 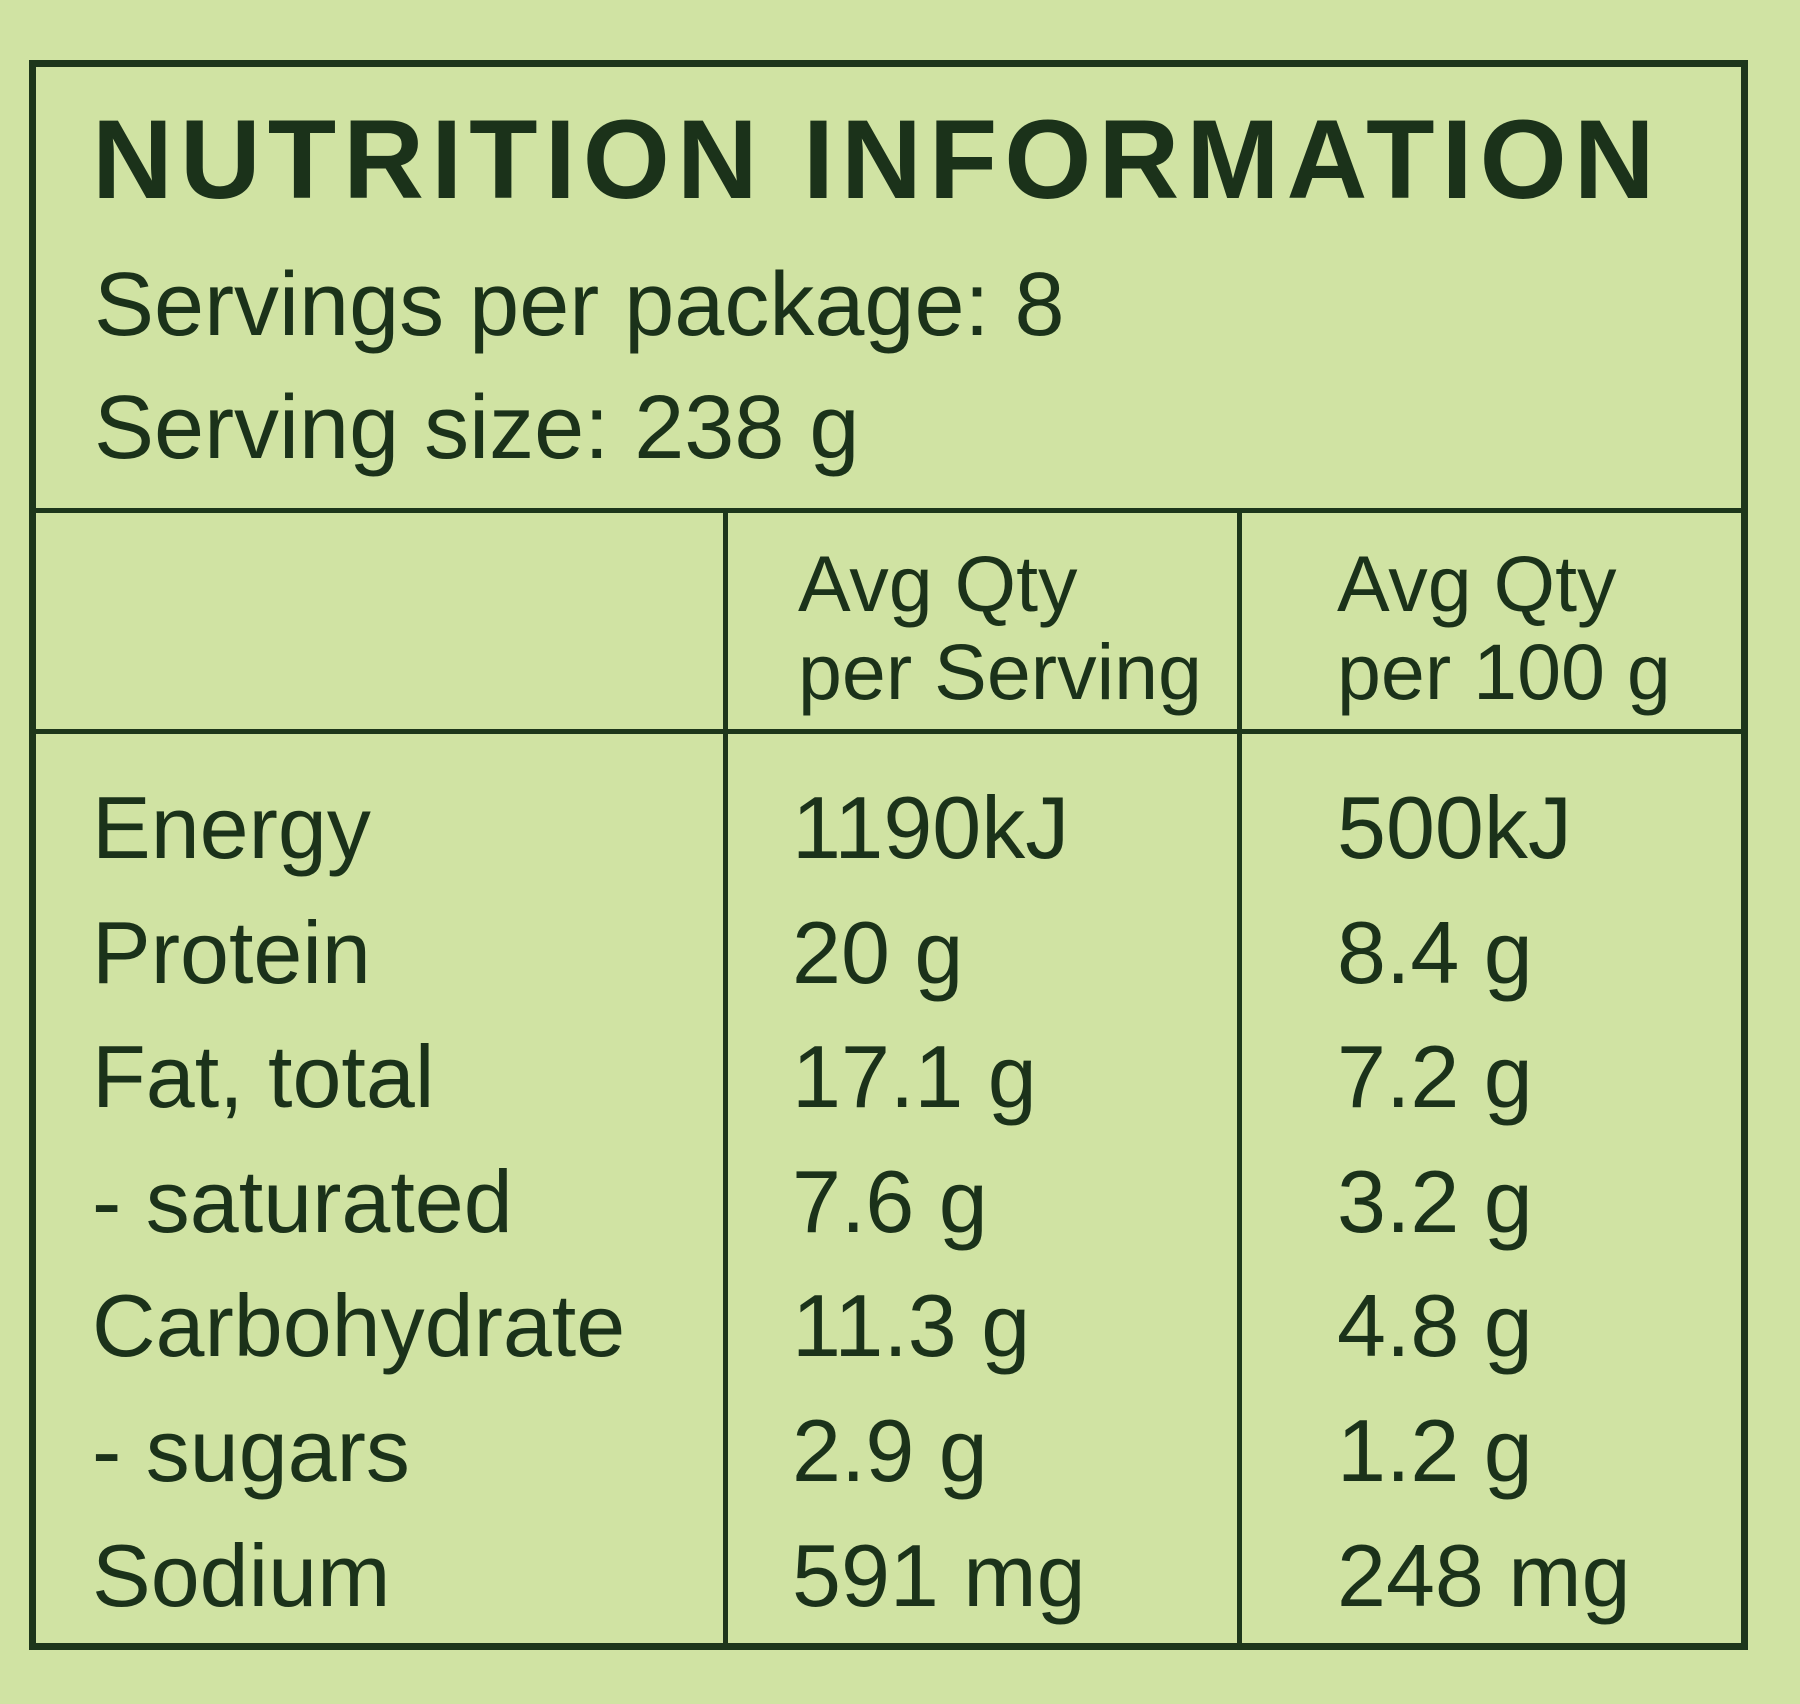 What do you see at coordinates (1435, 1450) in the screenshot?
I see `per-100g-value: 1.2 g` at bounding box center [1435, 1450].